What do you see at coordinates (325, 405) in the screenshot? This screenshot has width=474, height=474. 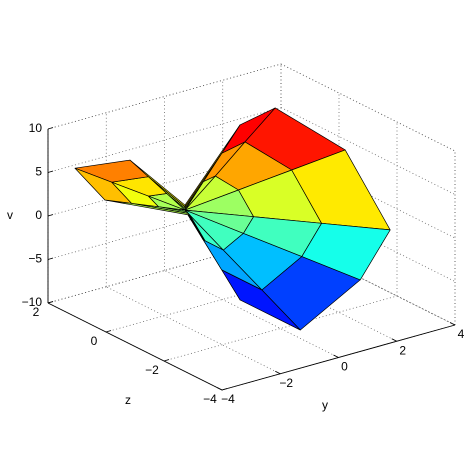 I see `y-axis-label: y` at bounding box center [325, 405].